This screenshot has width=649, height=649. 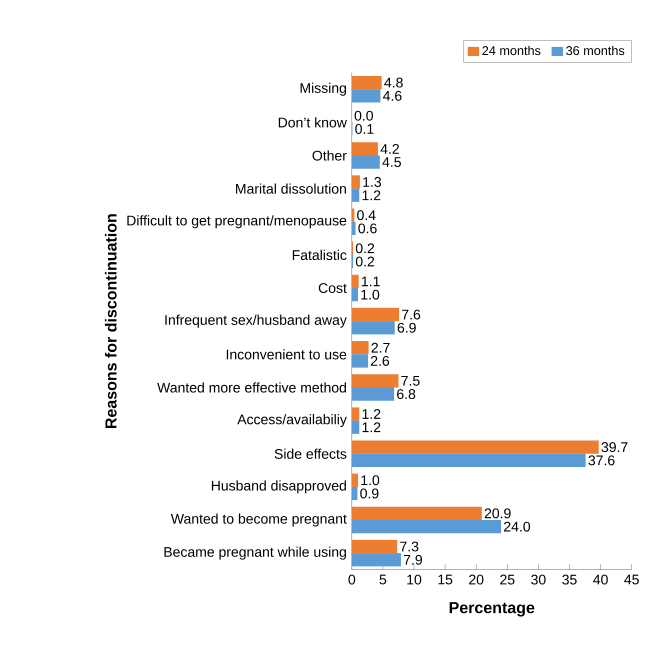 I want to click on y-tick-label: Husband disapproved, so click(x=279, y=487).